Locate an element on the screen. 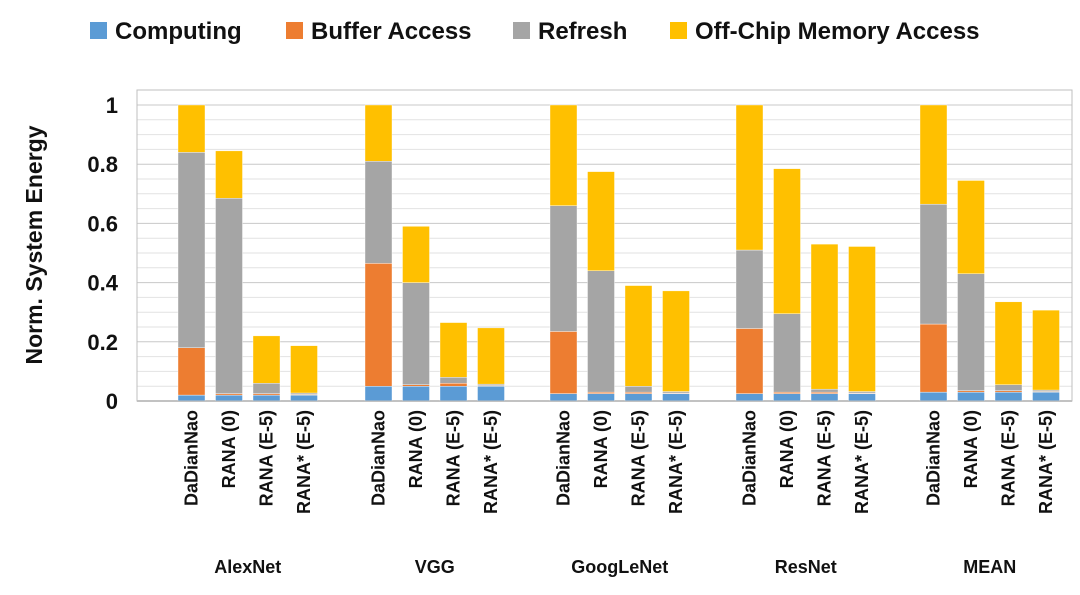 This screenshot has height=595, width=1080. x-group-label: MEAN is located at coordinates (989, 567).